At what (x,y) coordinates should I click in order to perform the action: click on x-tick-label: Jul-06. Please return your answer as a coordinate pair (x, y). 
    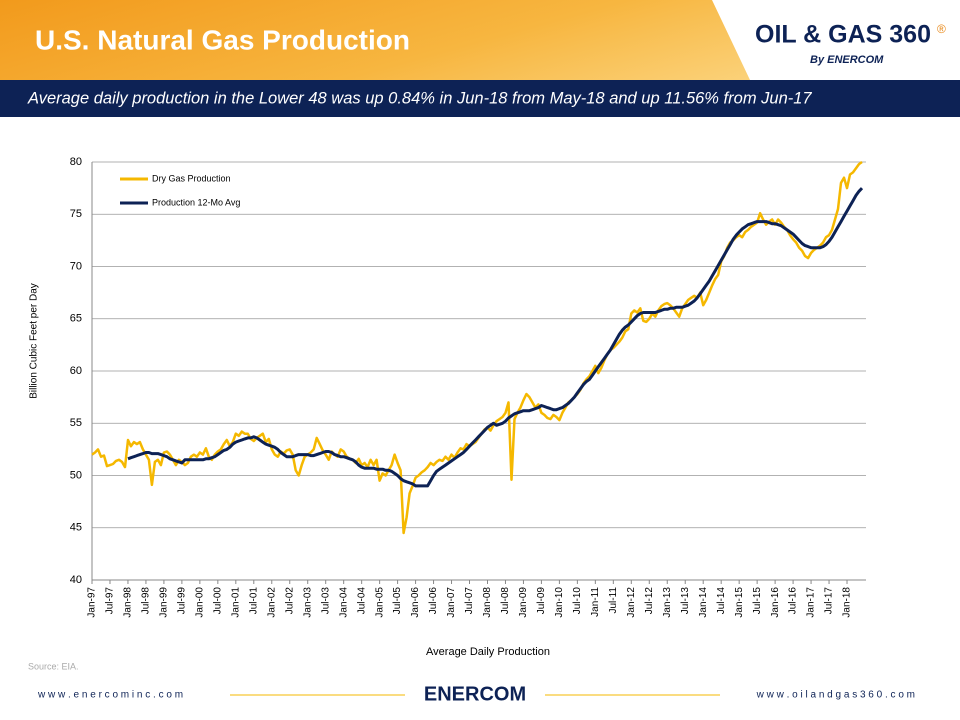
    Looking at the image, I should click on (433, 601).